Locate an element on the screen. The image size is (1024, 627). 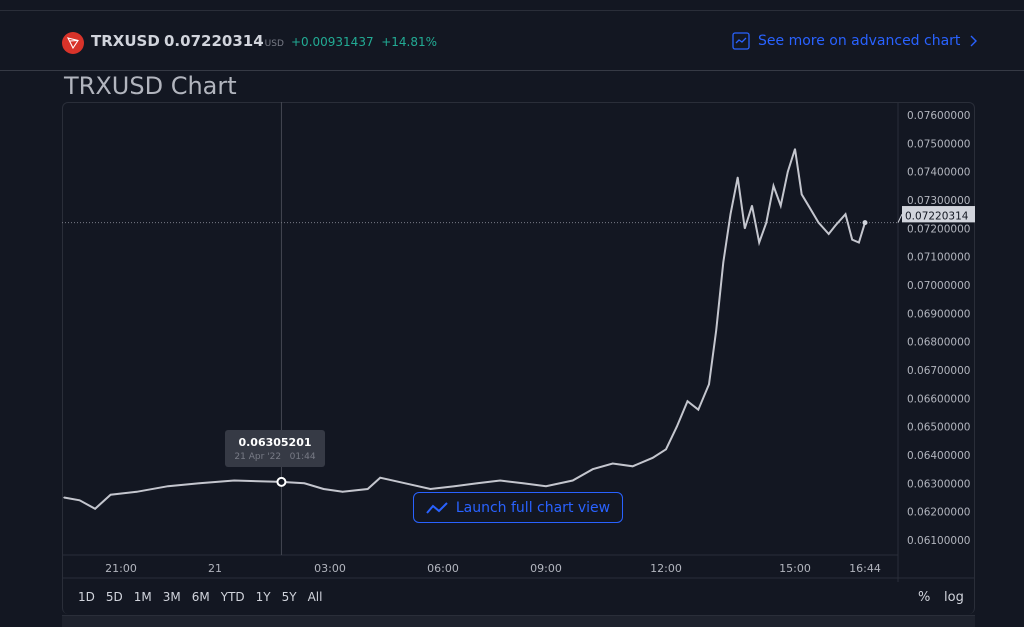
last-price-connector is located at coordinates (900, 218).